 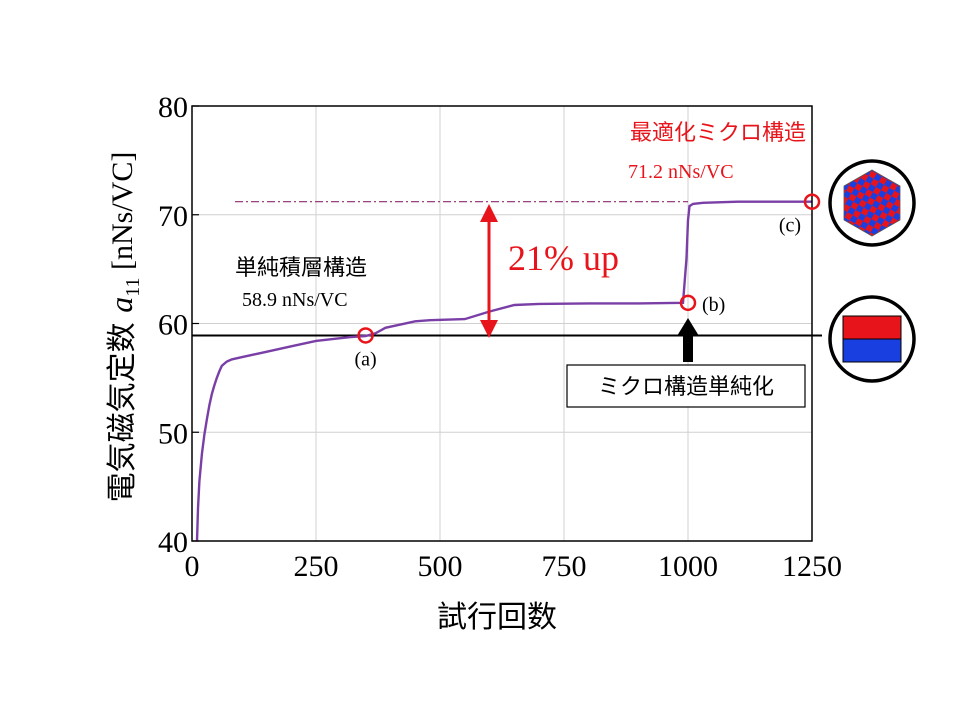 I want to click on y-axis-label-symbol: a, so click(x=121, y=305).